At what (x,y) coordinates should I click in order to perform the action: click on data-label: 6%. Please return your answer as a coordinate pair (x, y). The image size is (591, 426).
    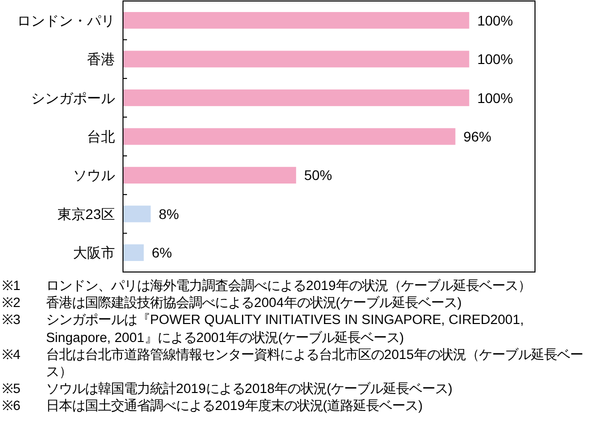
    Looking at the image, I should click on (162, 252).